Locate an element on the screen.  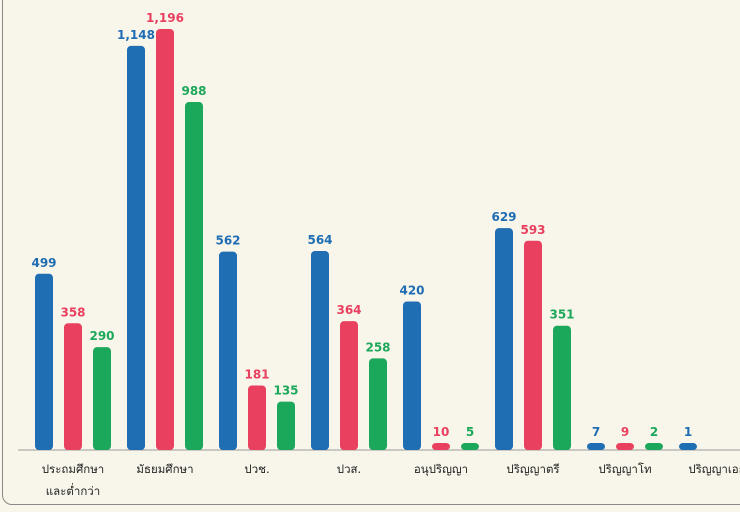
data-label: 9 is located at coordinates (625, 432).